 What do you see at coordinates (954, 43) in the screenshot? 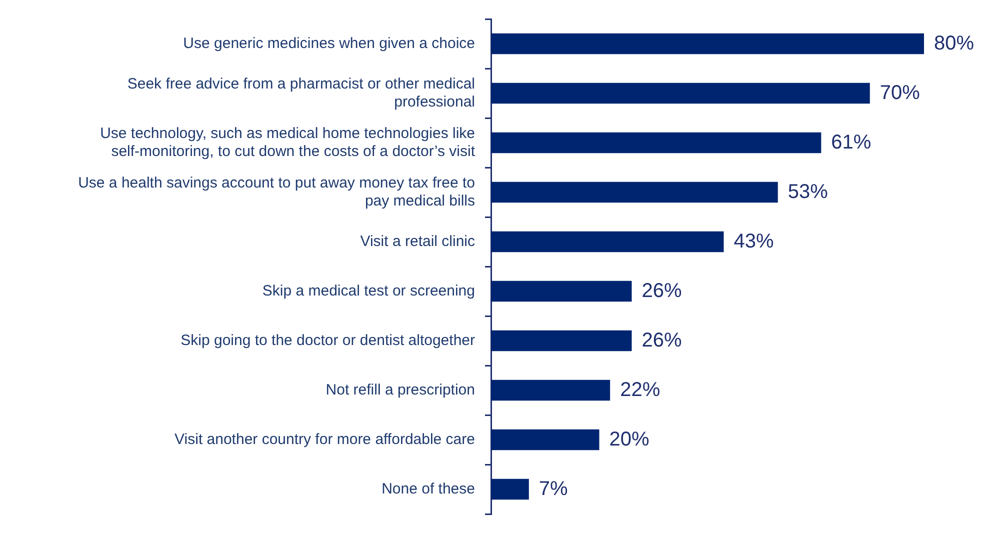
I see `data-label: 80%` at bounding box center [954, 43].